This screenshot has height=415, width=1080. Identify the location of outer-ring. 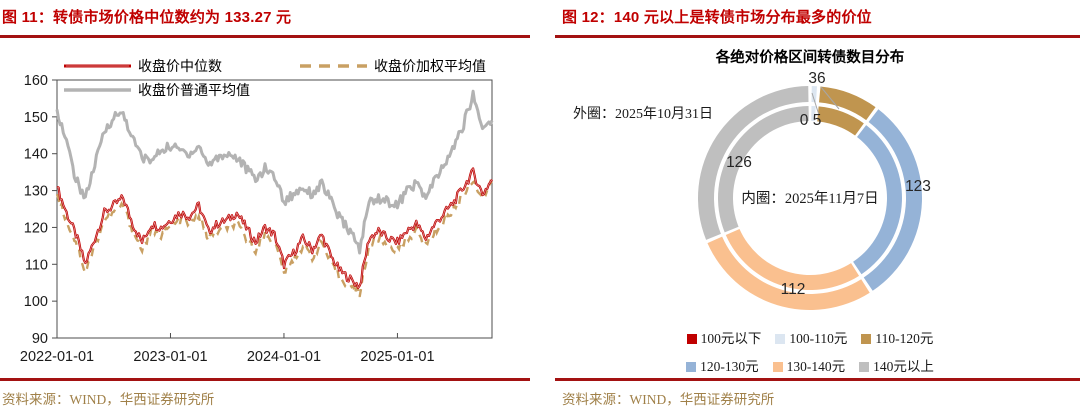
(810, 198).